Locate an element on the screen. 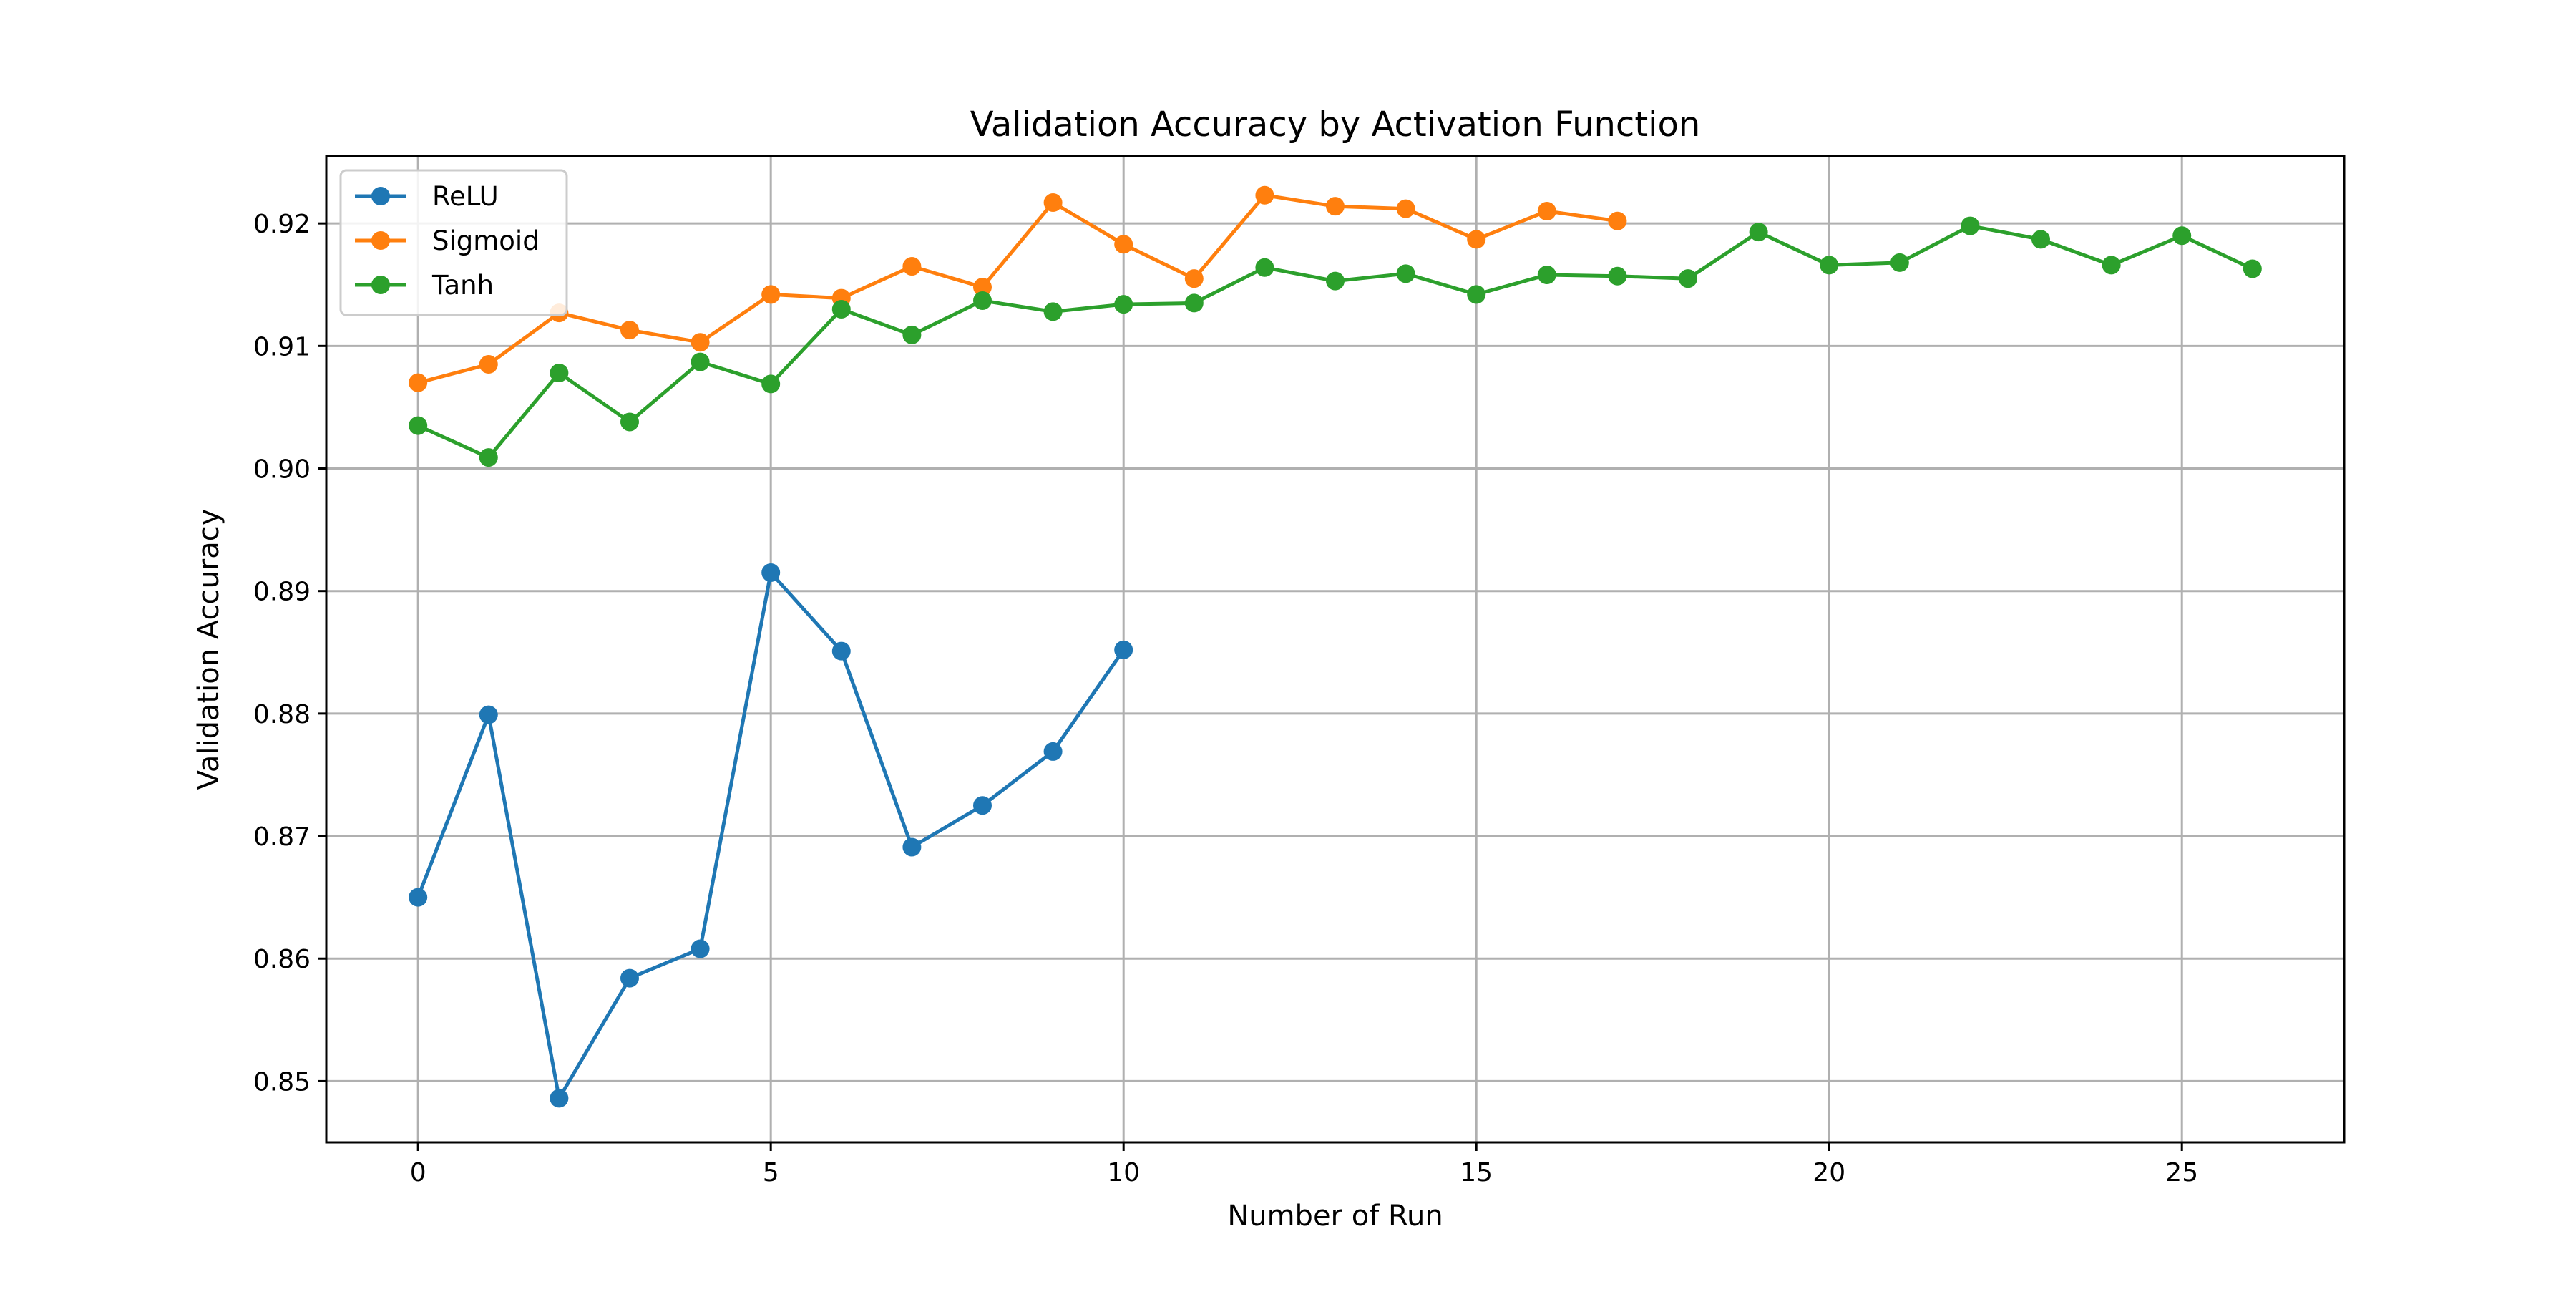  series-sigmoid is located at coordinates (1018, 288).